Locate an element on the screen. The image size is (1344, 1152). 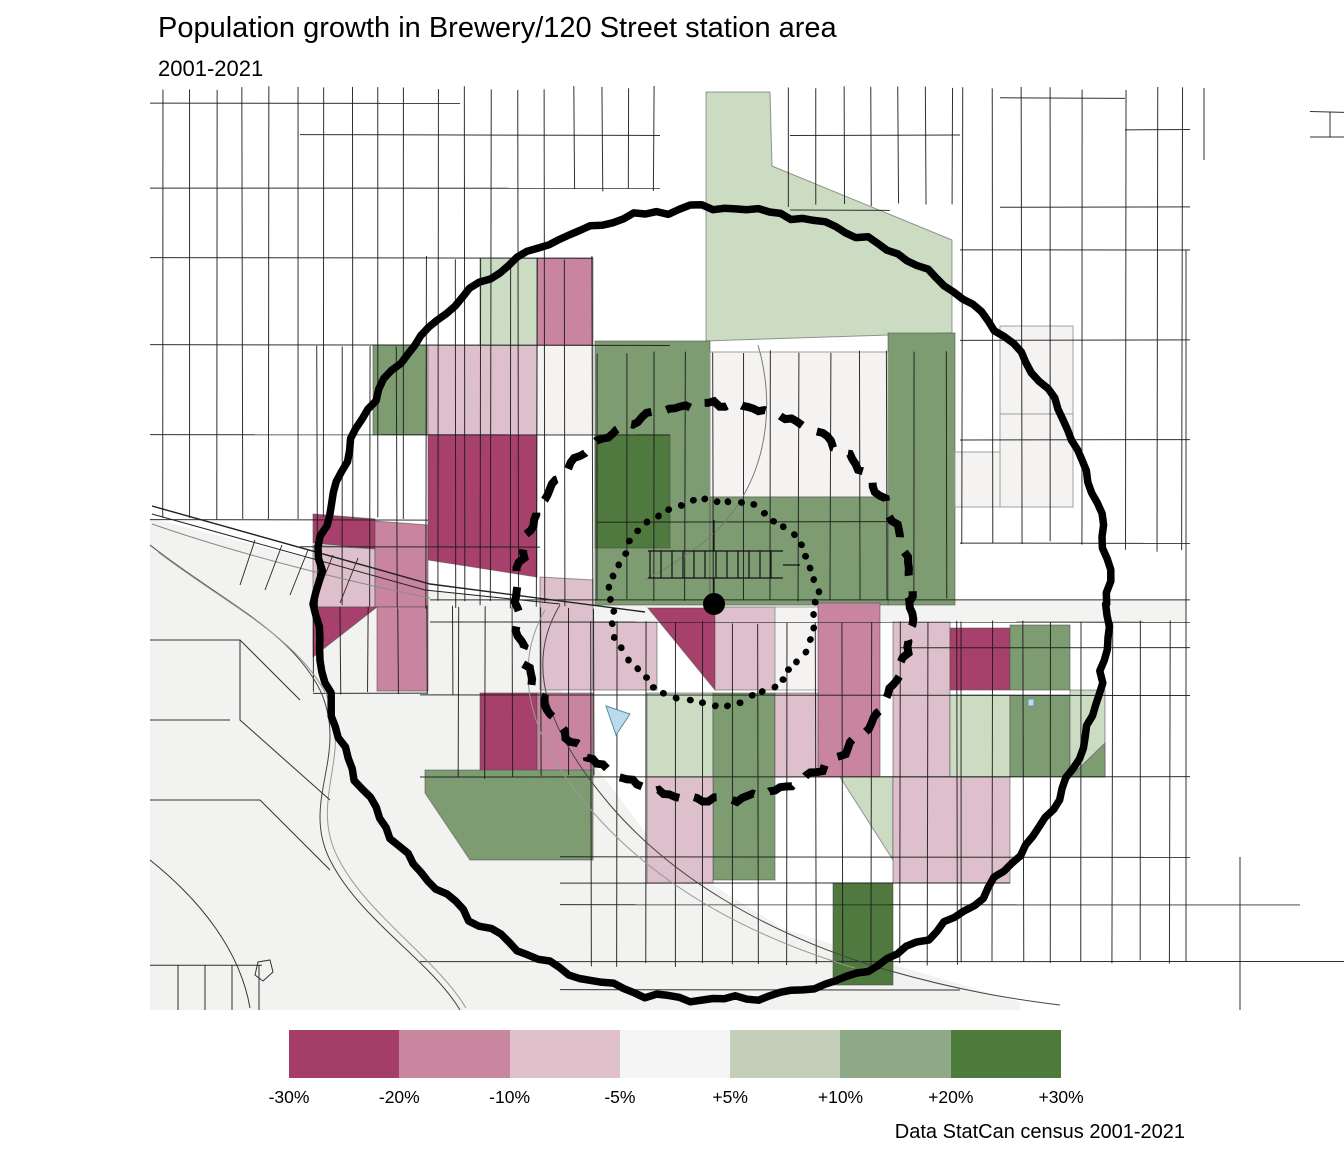
color-scale-legend is located at coordinates (675, 1054).